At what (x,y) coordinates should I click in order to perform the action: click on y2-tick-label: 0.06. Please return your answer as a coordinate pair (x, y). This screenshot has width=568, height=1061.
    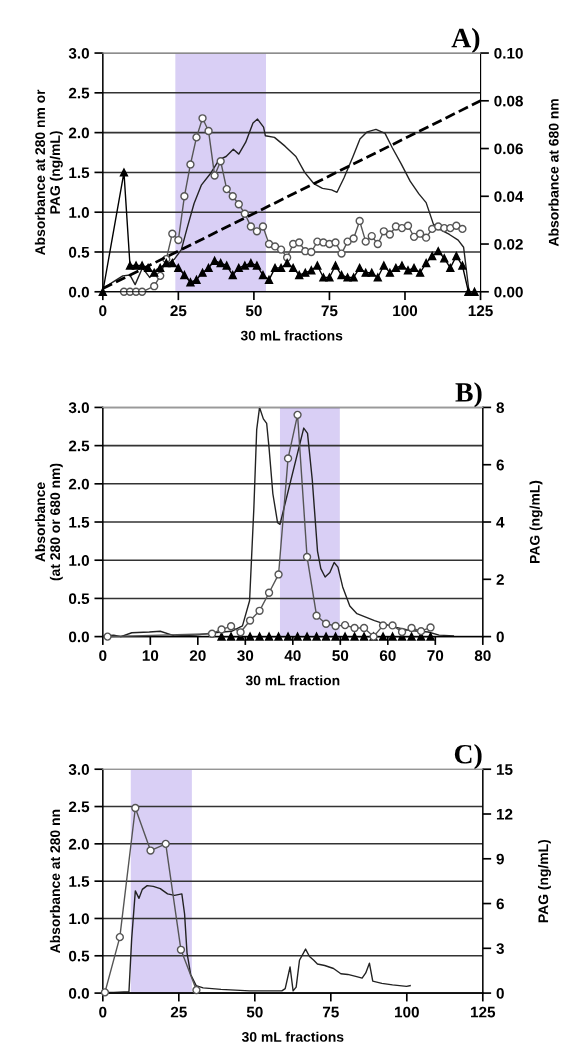
    Looking at the image, I should click on (508, 149).